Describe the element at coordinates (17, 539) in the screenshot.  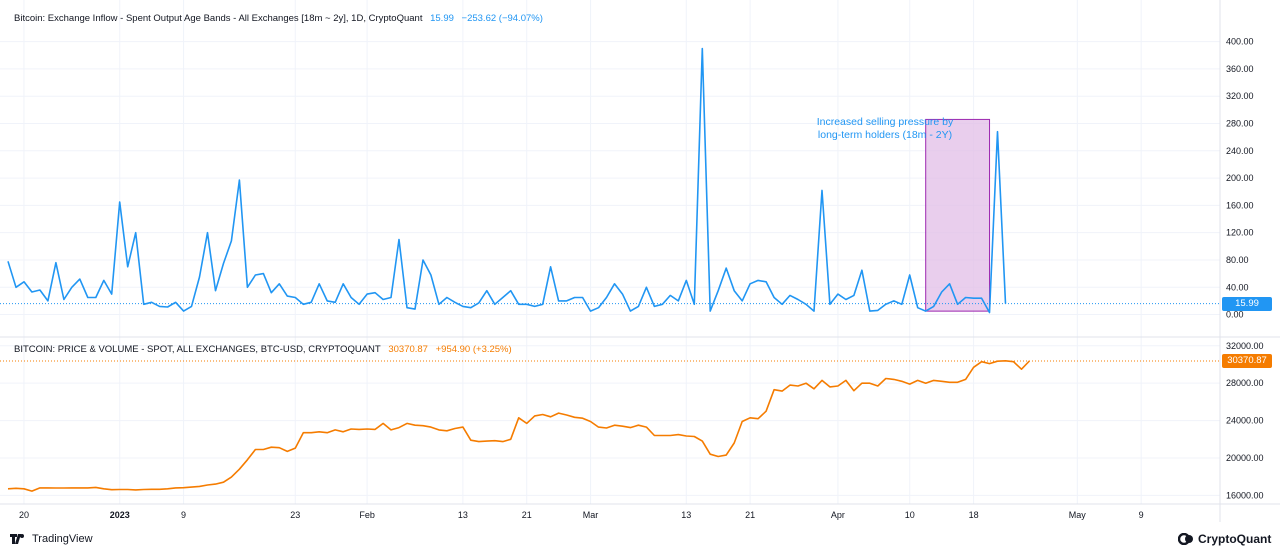
I see `tradingview-icon` at that location.